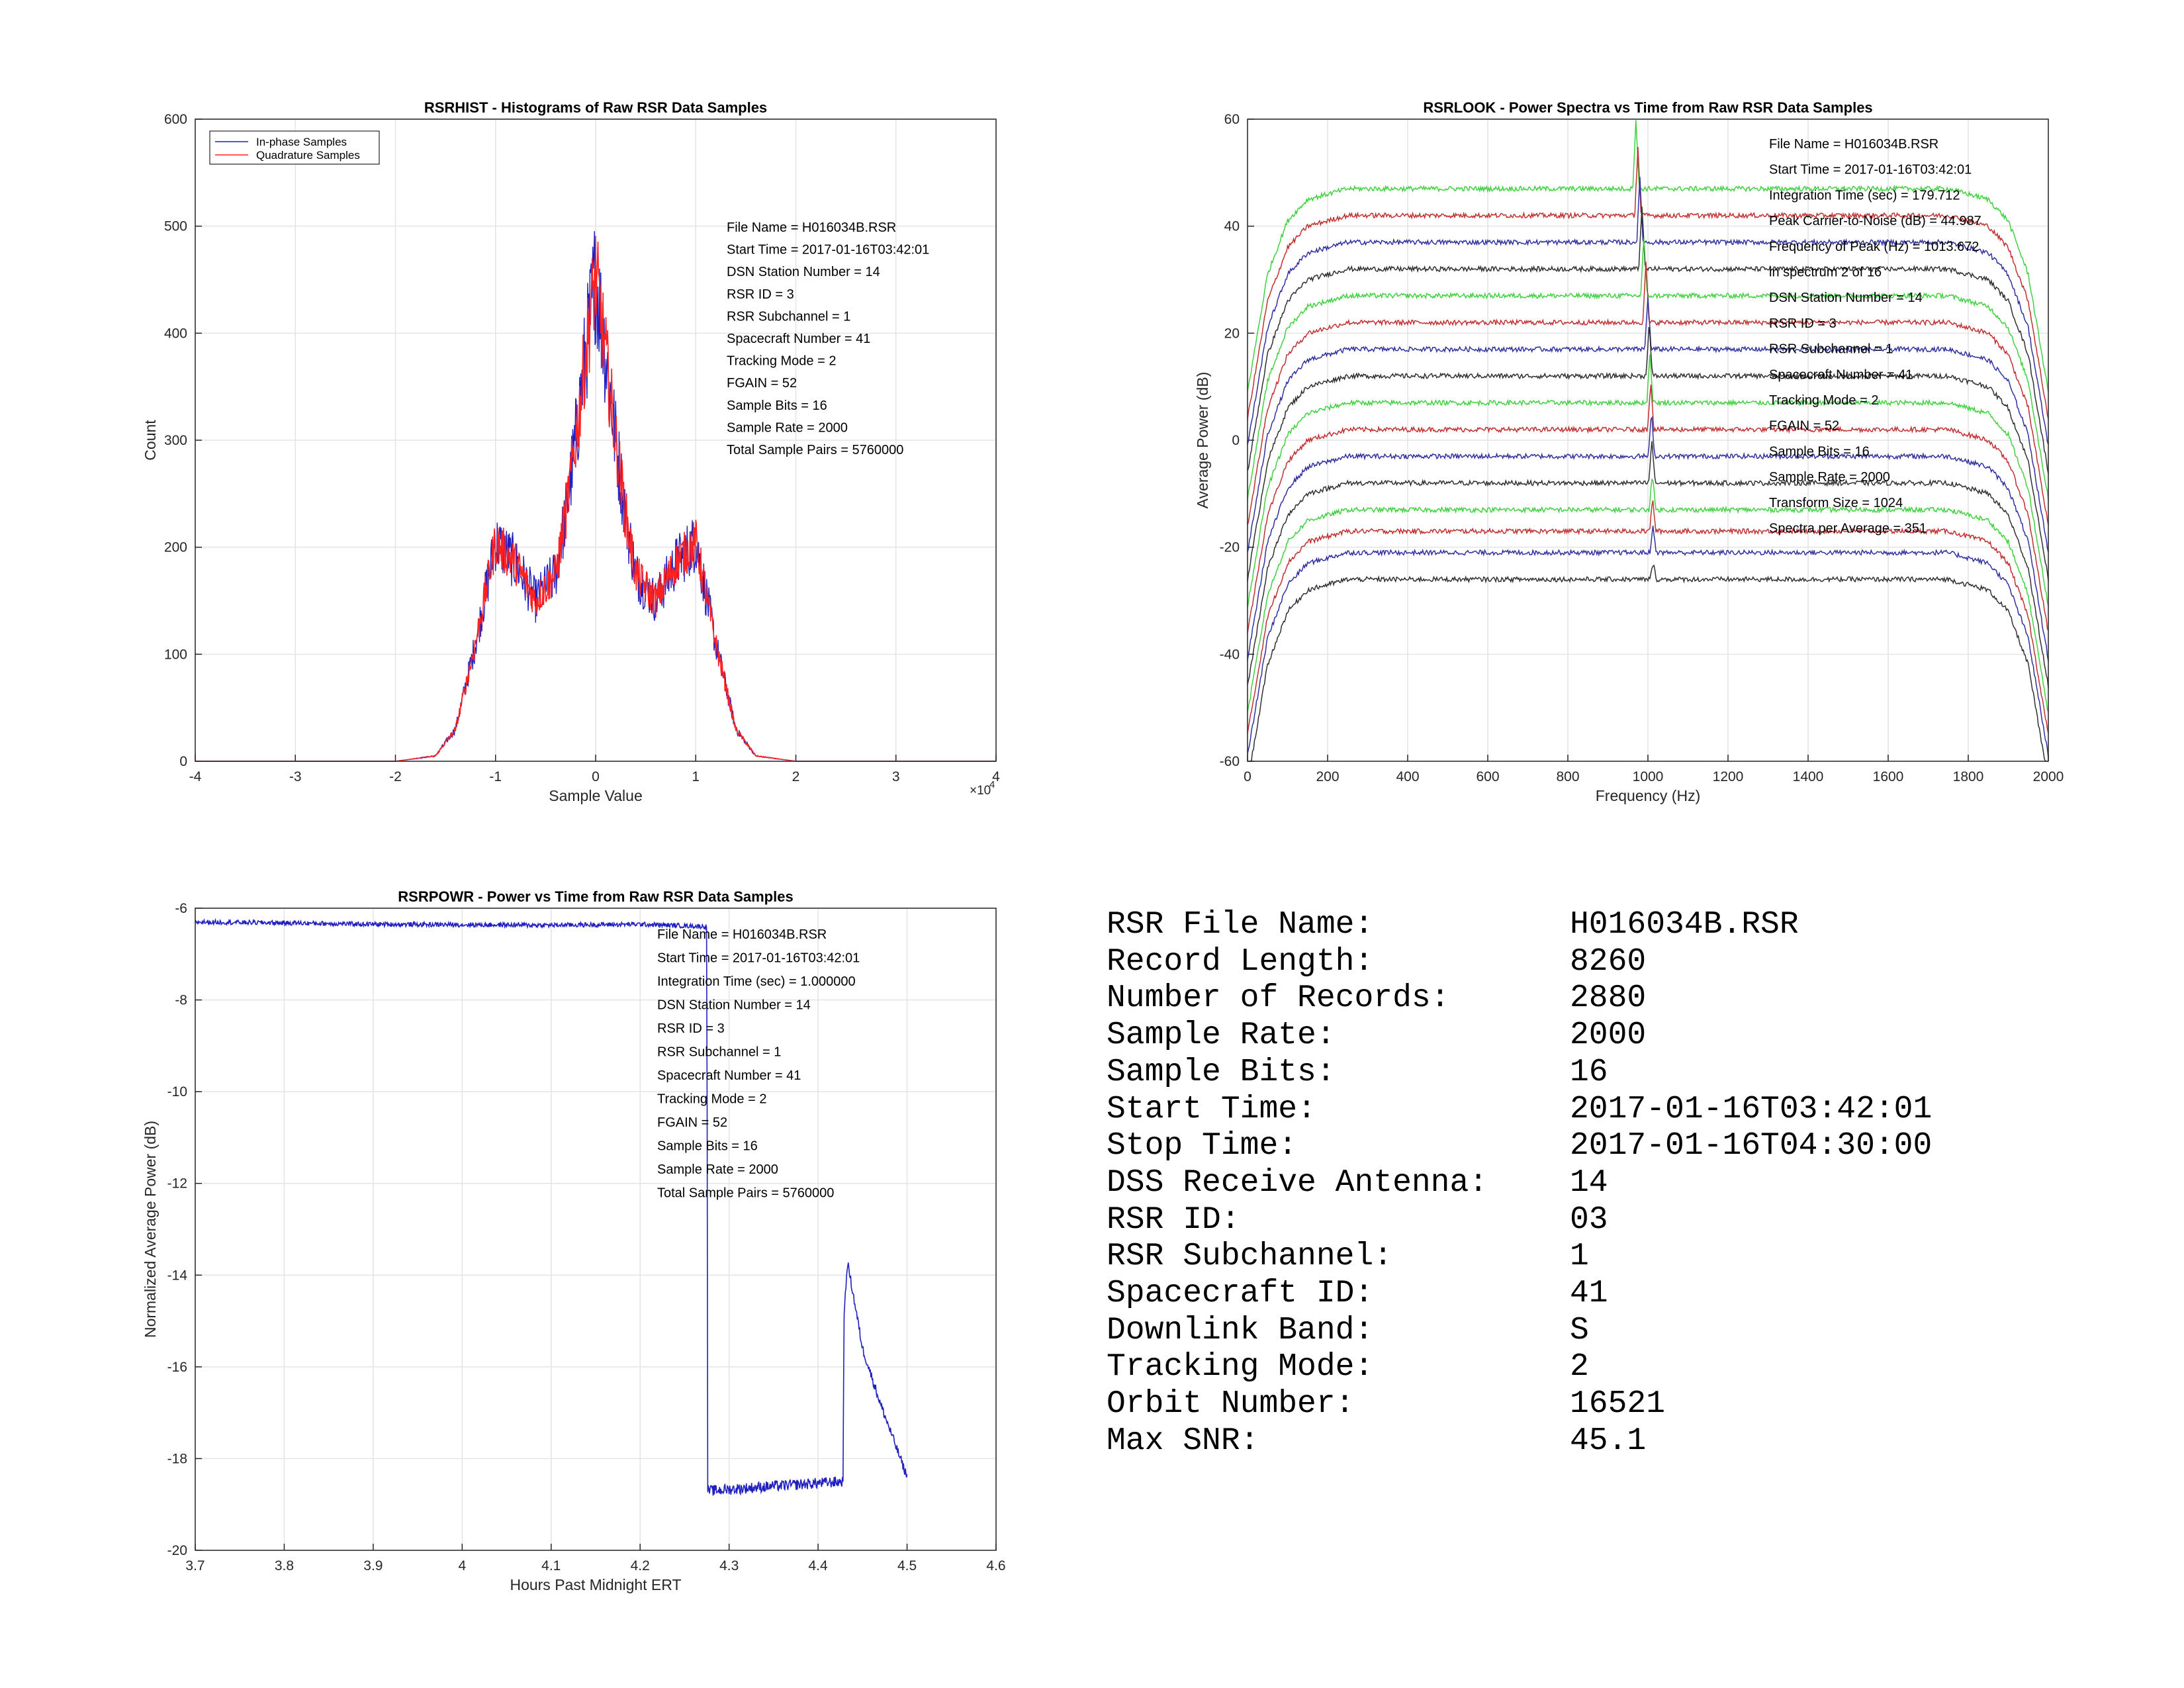 The width and height of the screenshot is (2184, 1688). What do you see at coordinates (1519, 1441) in the screenshot?
I see `summary-row: Max SNR: 45.1` at bounding box center [1519, 1441].